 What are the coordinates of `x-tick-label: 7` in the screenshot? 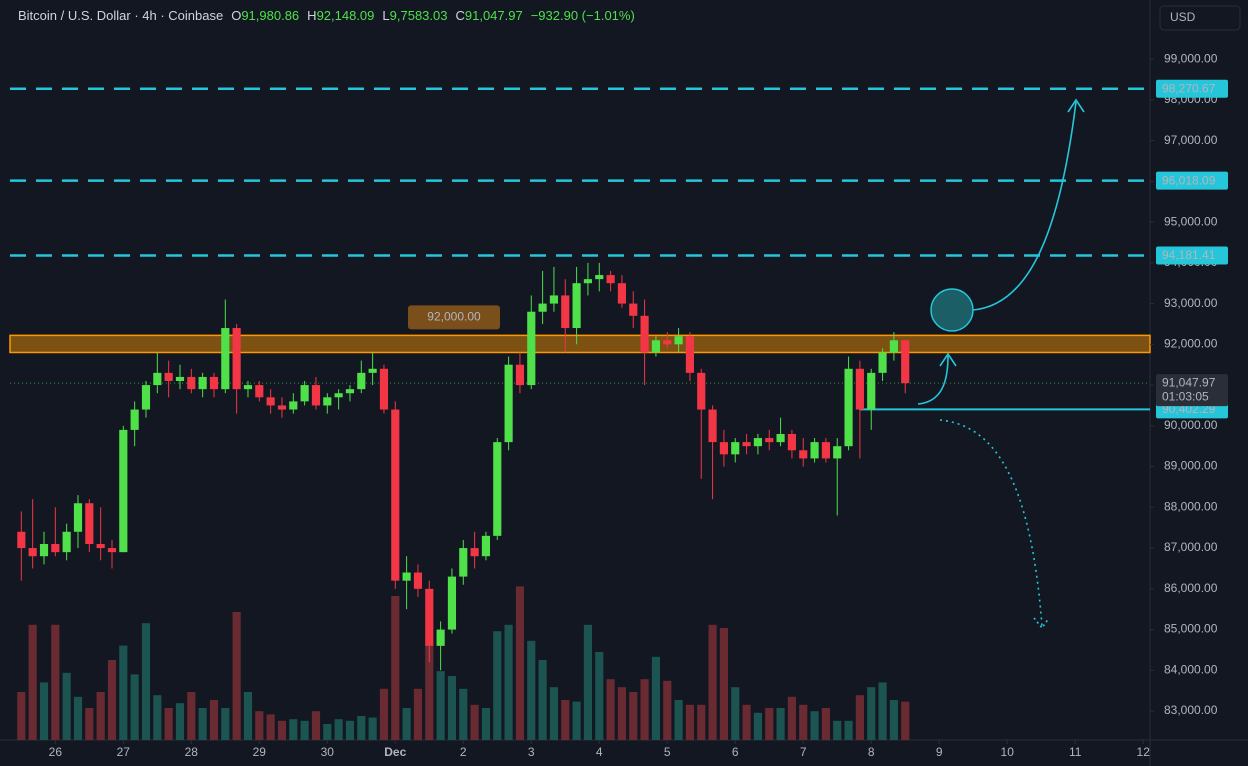 It's located at (803, 752).